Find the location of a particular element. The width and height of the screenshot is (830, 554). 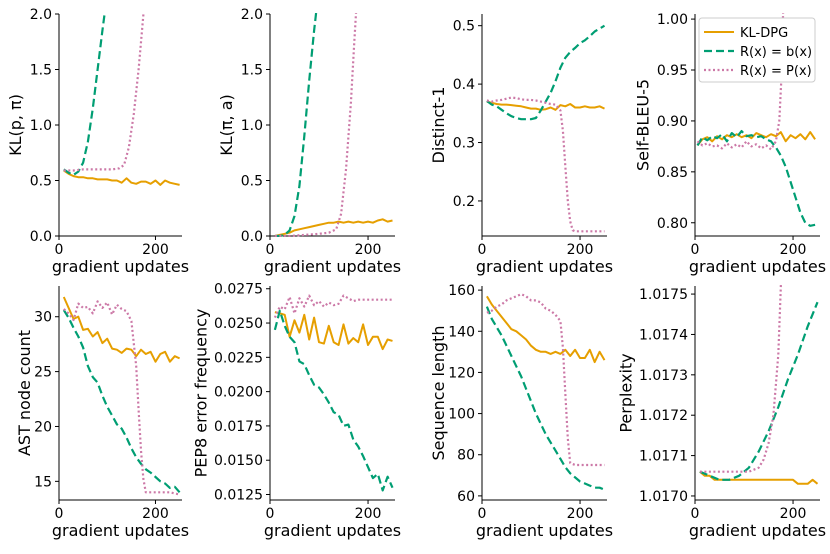

y-tick-label: 0.0150 is located at coordinates (238, 461).